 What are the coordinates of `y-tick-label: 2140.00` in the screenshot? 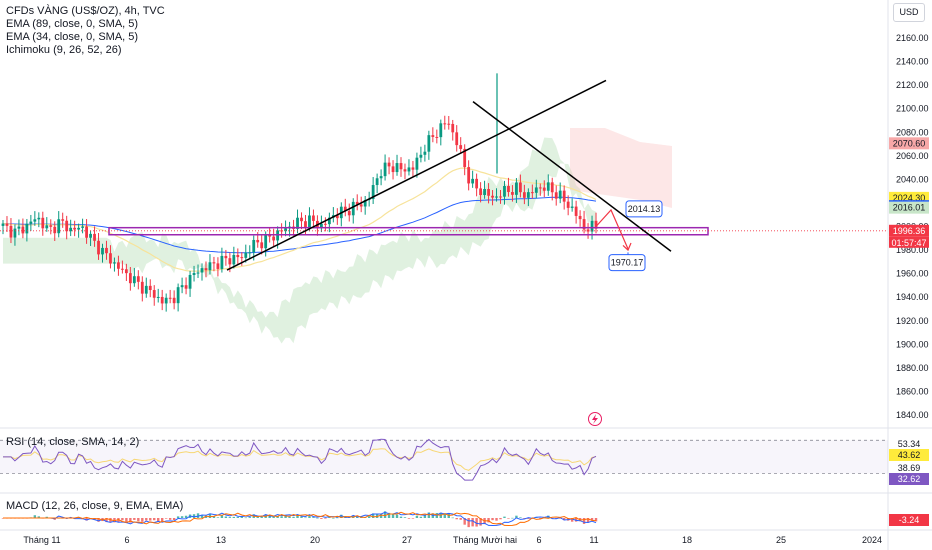 It's located at (912, 62).